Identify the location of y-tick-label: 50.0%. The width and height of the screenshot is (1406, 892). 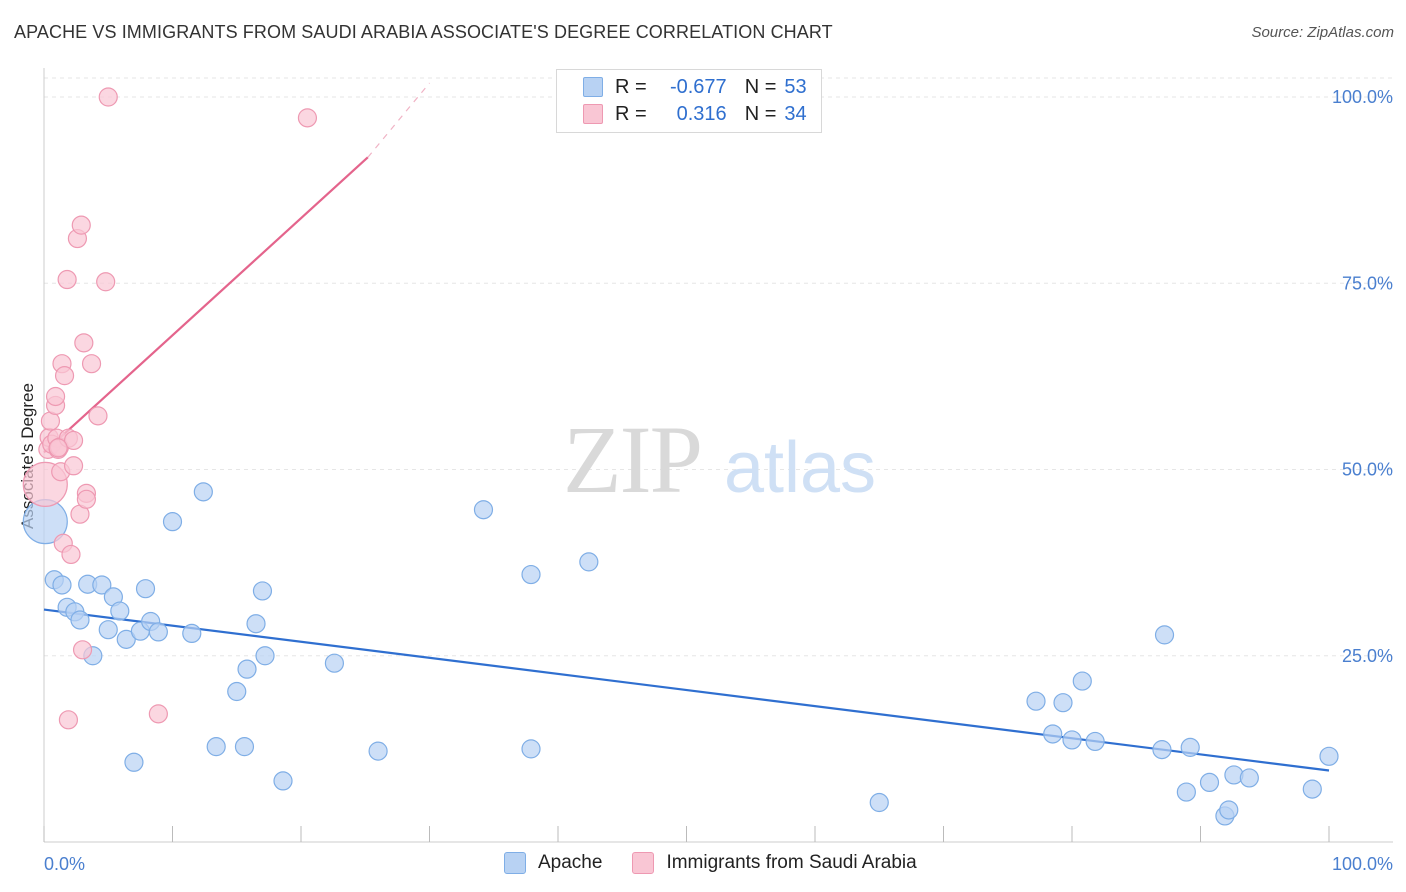
(1367, 470).